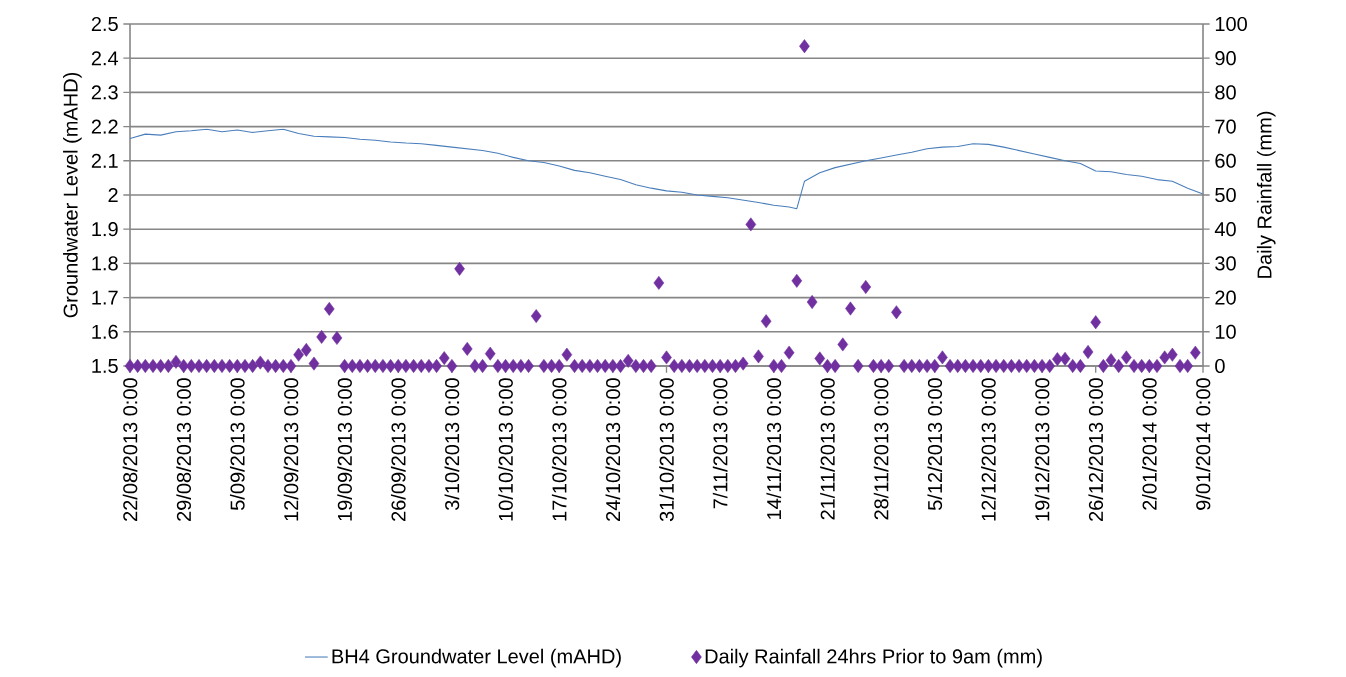  Describe the element at coordinates (1225, 331) in the screenshot. I see `y2-tick-label: 10` at that location.